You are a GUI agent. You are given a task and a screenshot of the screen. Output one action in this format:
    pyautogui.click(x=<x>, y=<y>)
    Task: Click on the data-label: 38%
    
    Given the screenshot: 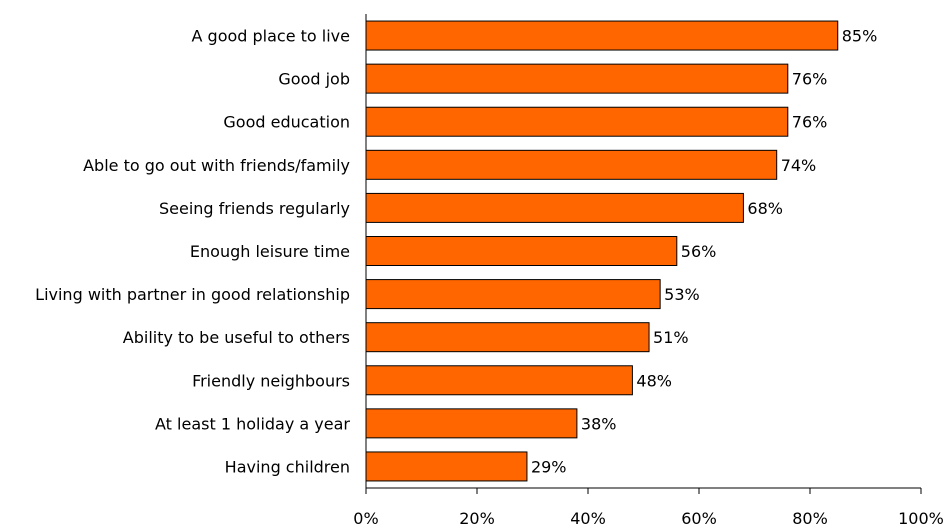 What is the action you would take?
    pyautogui.click(x=599, y=423)
    